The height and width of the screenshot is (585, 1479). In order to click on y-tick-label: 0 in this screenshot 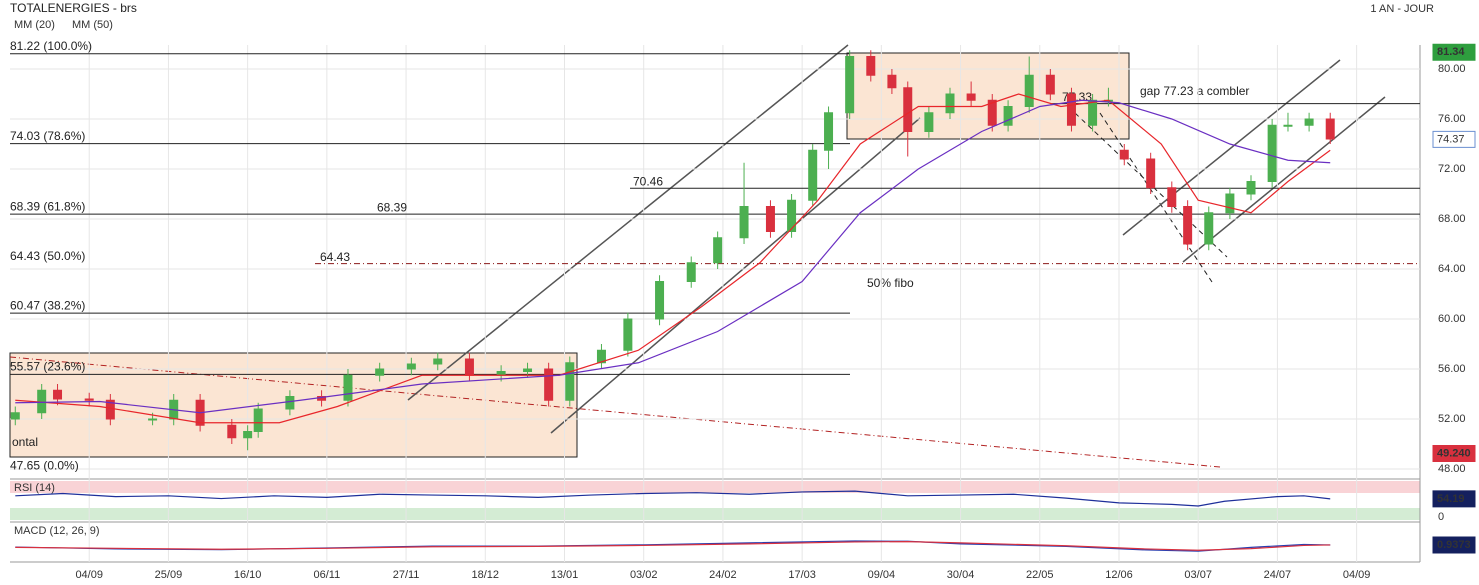, I will do `click(1441, 517)`.